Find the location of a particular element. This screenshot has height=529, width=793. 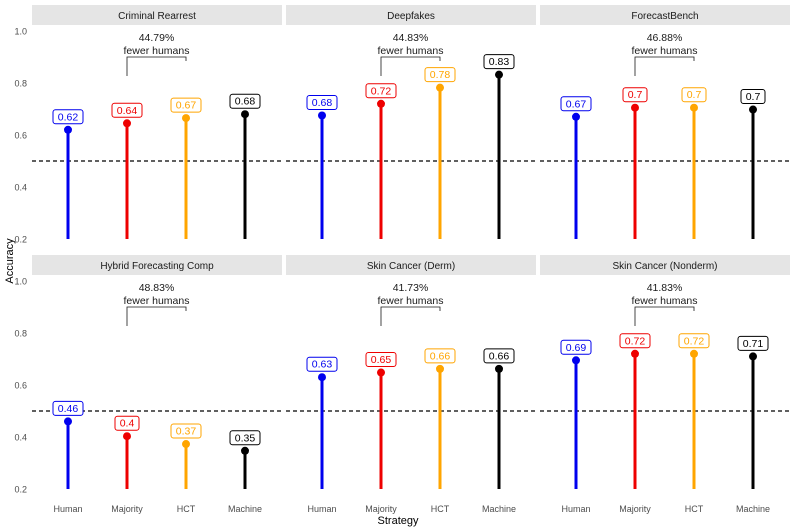

value-label: 0.69 is located at coordinates (576, 348).